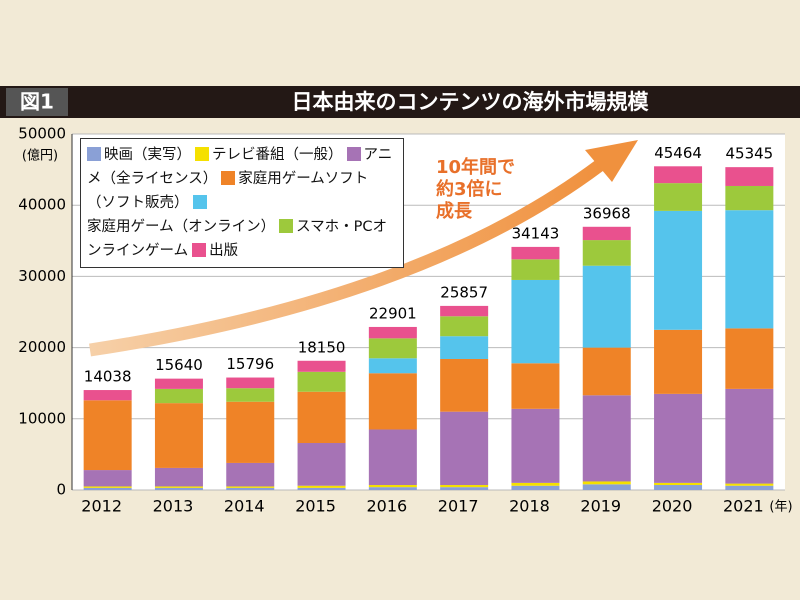 The width and height of the screenshot is (800, 600). Describe the element at coordinates (37, 102) in the screenshot. I see `figure-label-box` at that location.